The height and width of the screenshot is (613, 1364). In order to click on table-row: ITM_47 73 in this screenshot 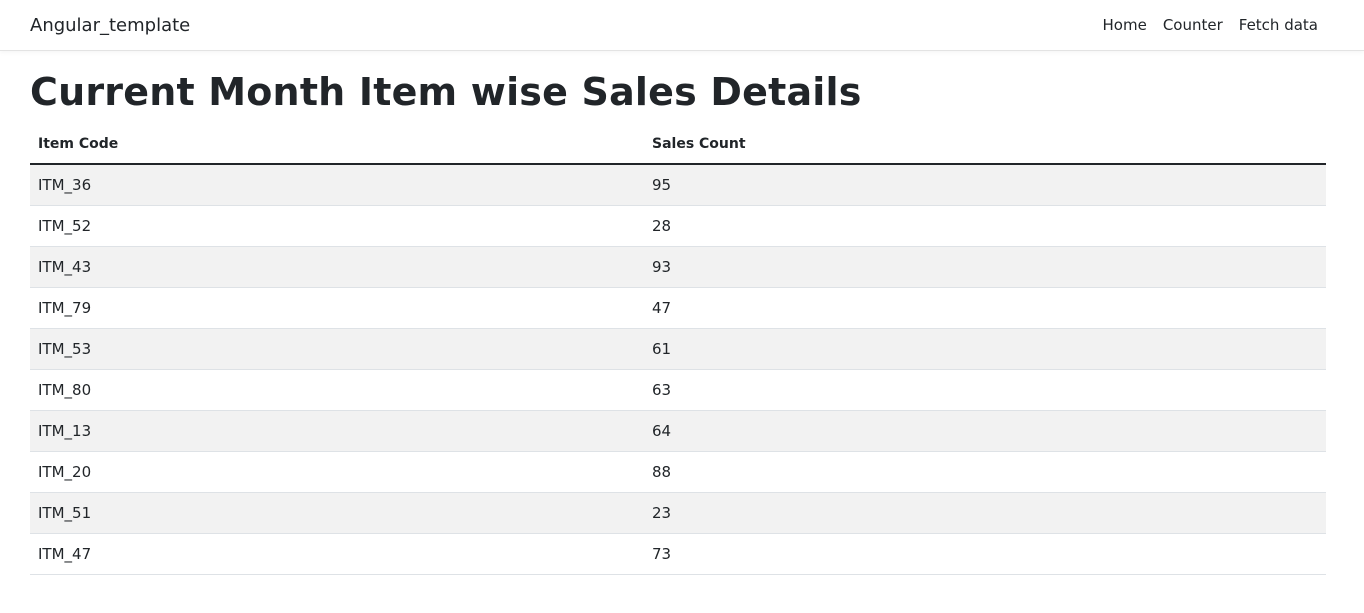, I will do `click(678, 554)`.